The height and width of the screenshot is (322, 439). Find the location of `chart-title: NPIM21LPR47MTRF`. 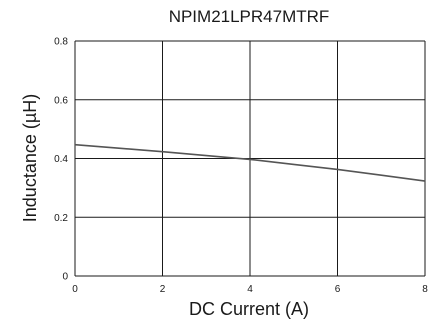

chart-title: NPIM21LPR47MTRF is located at coordinates (249, 16).